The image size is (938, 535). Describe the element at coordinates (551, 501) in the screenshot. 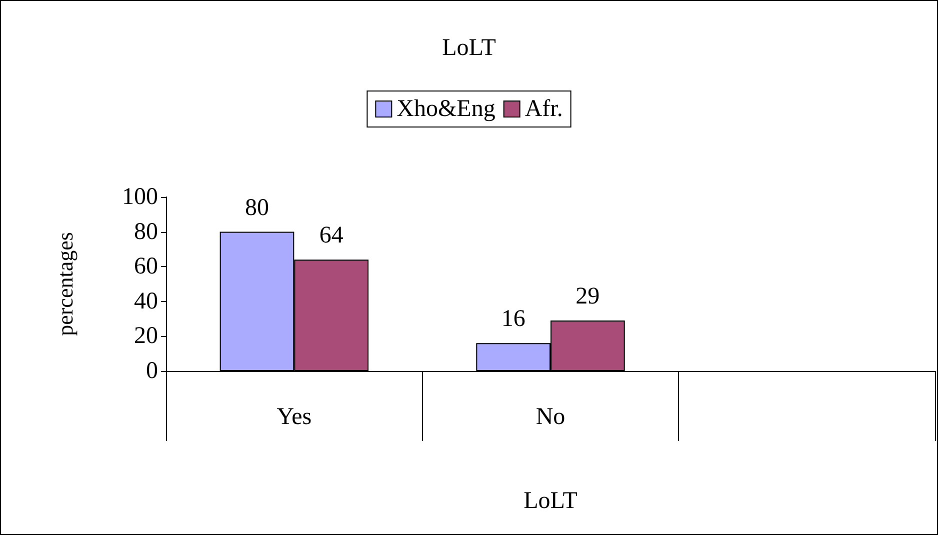

I see `x-axis-title: LoLT` at that location.